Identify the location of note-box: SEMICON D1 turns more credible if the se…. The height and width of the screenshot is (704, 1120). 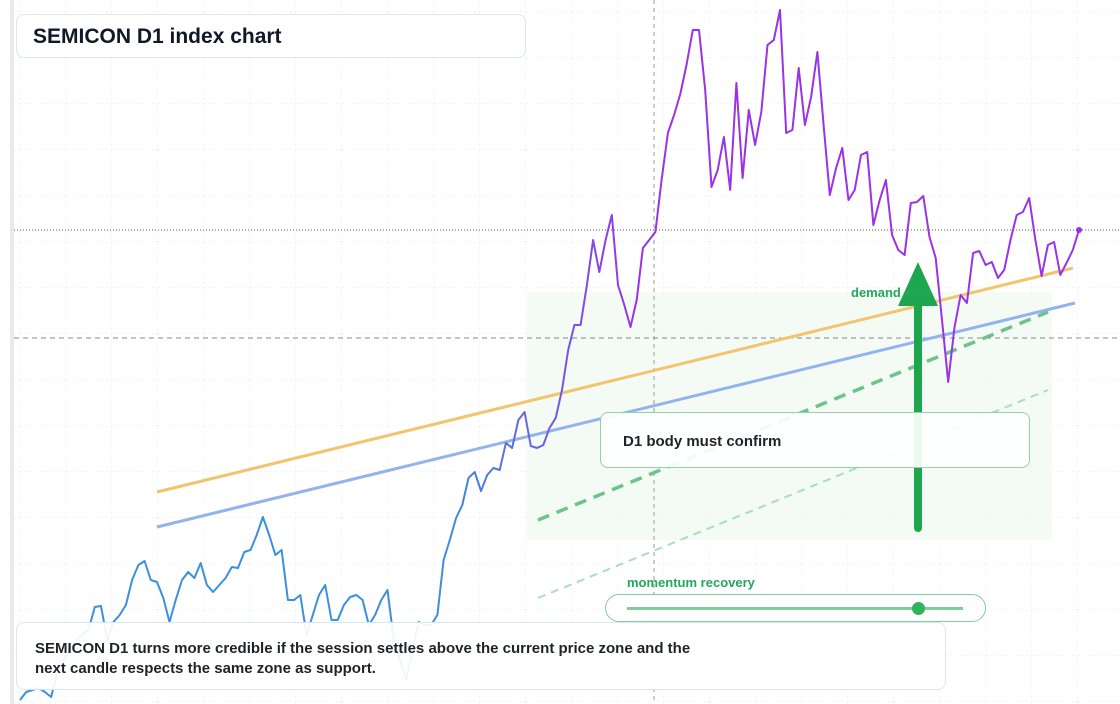
(481, 656).